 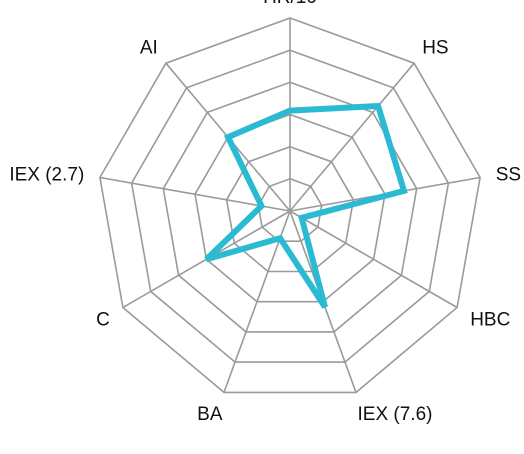 I want to click on axis-label-6: C, so click(x=103, y=320).